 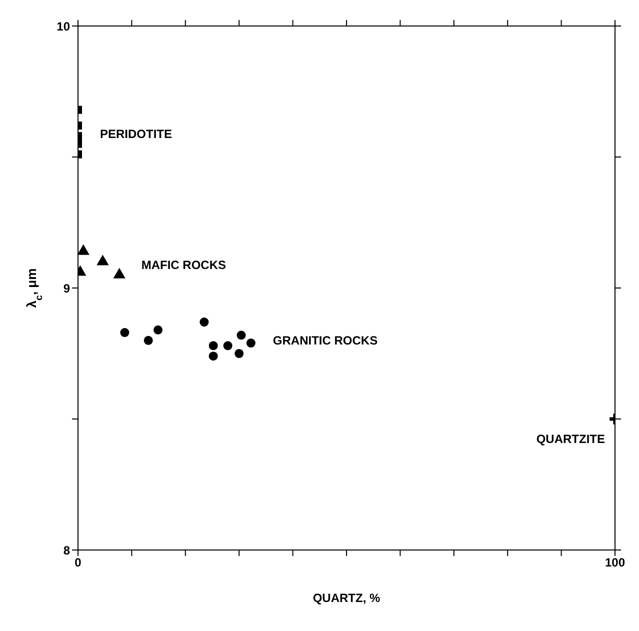 I want to click on x-tick-label: 100, so click(x=615, y=563).